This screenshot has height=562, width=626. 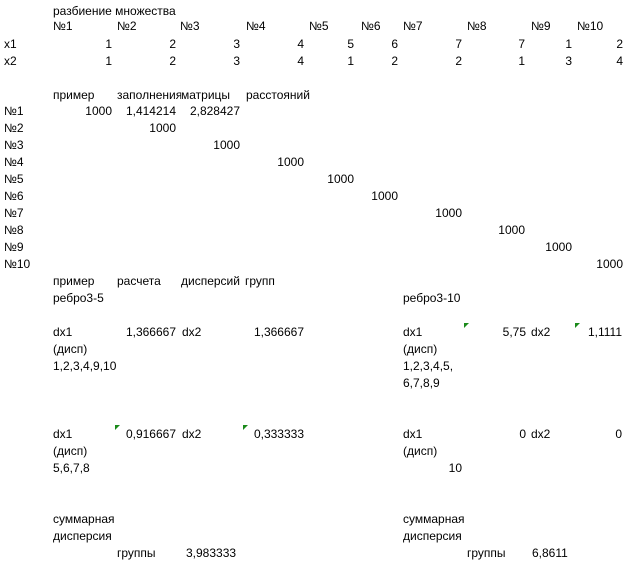 I want to click on left-g1-dx2-label: dx2, so click(x=192, y=332).